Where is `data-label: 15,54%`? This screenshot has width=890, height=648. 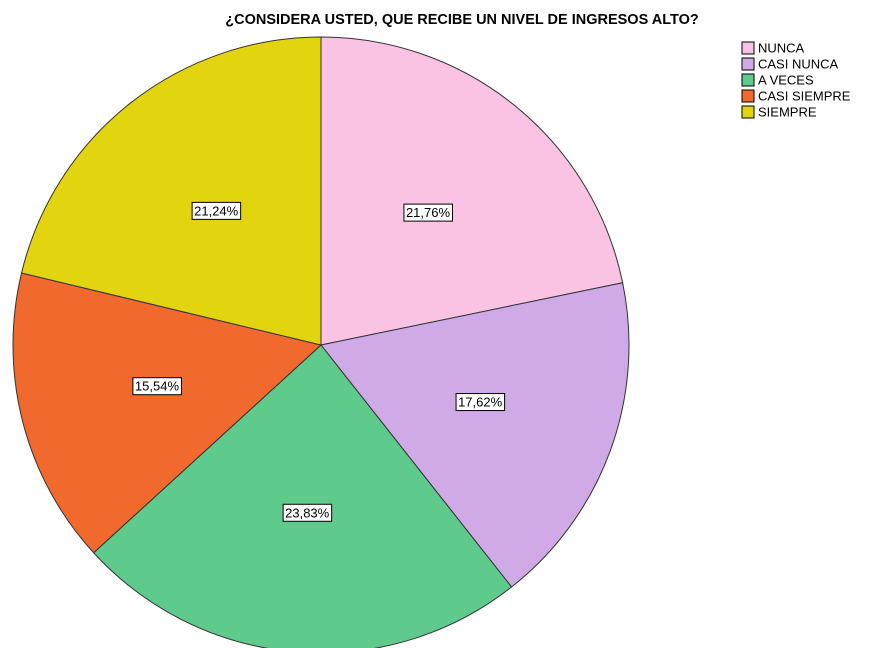
data-label: 15,54% is located at coordinates (157, 386).